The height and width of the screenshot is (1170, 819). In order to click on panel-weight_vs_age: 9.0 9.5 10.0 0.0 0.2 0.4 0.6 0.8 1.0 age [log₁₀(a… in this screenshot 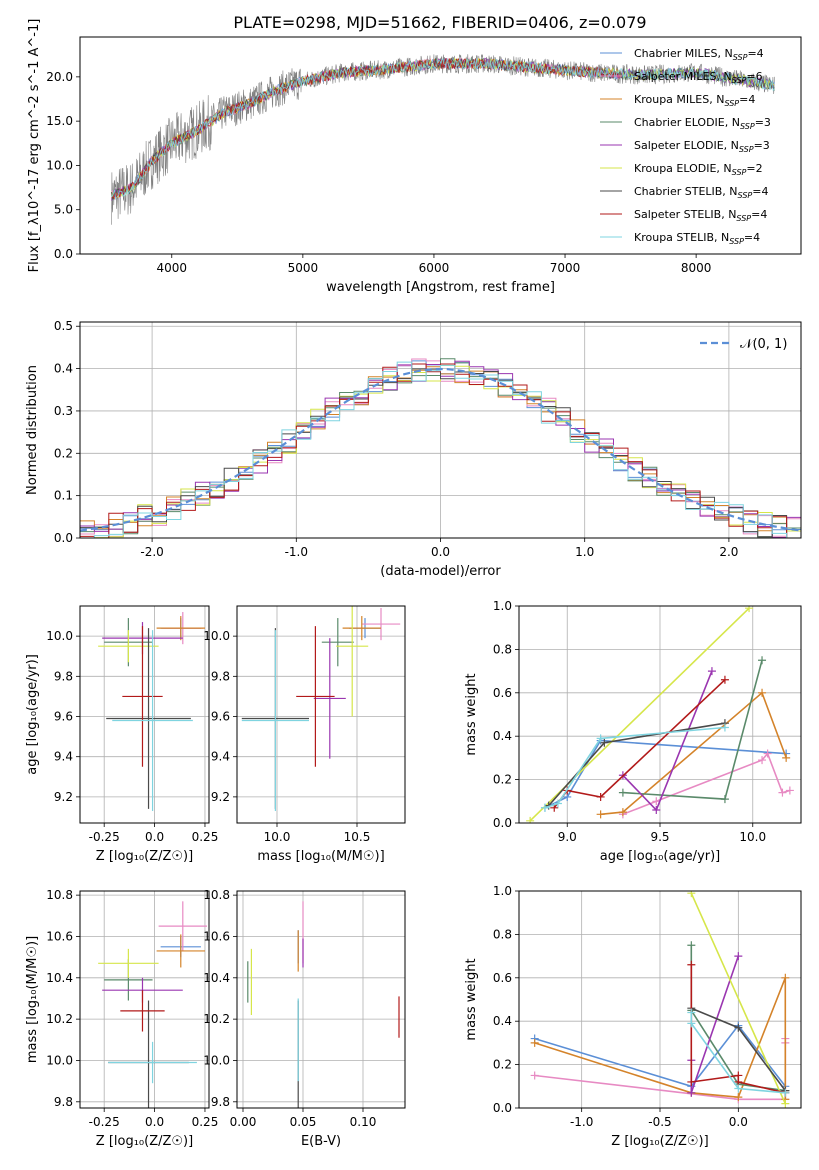, I will do `click(633, 731)`.